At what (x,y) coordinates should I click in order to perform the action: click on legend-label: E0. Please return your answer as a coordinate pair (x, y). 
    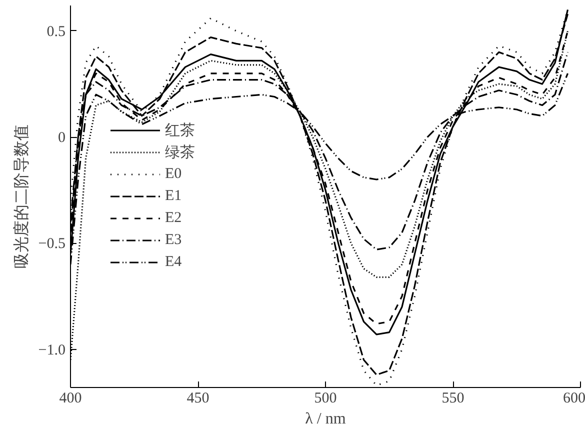
    Looking at the image, I should click on (174, 174).